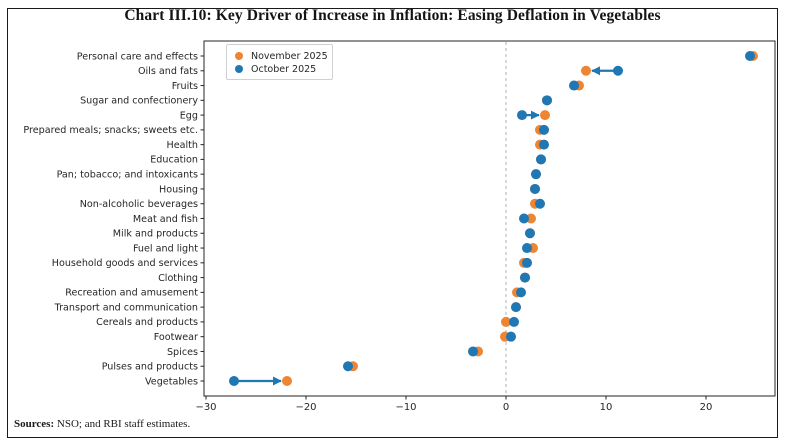  I want to click on legend-label-october: October 2025, so click(284, 69).